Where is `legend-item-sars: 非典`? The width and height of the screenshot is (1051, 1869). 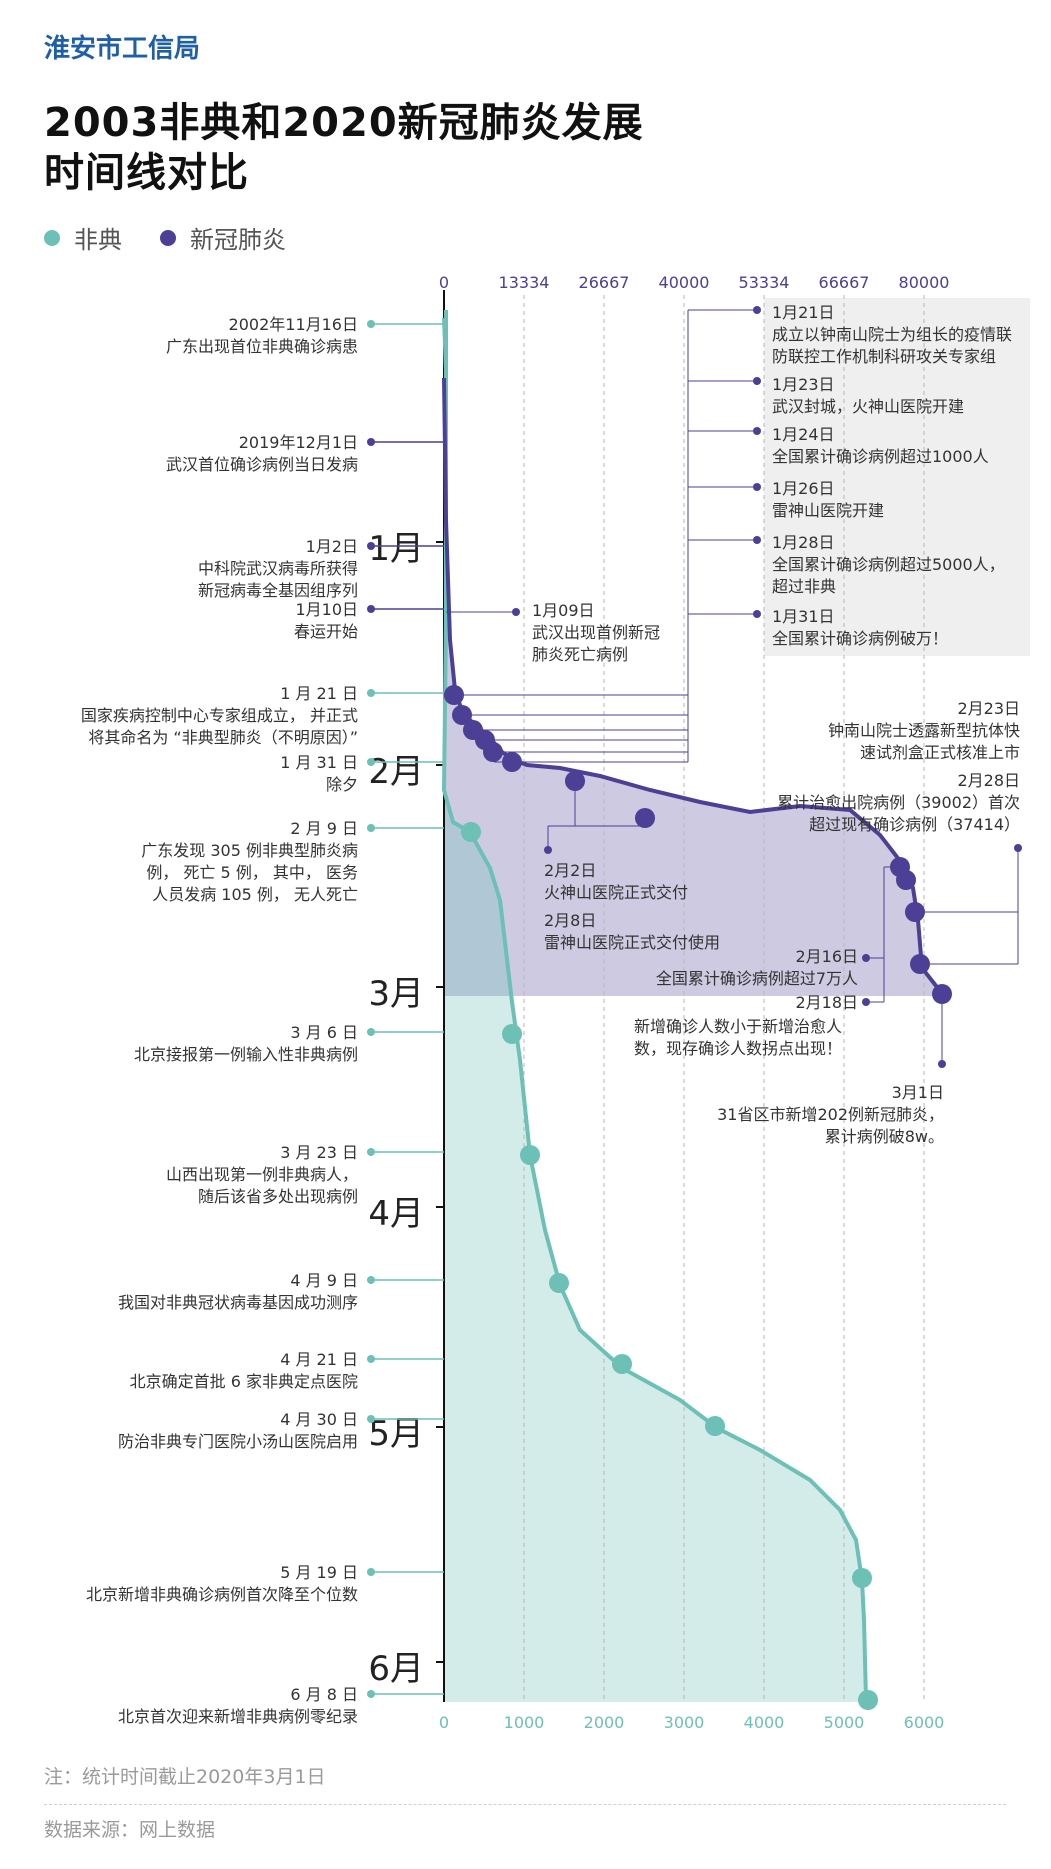
legend-item-sars: 非典 is located at coordinates (83, 237).